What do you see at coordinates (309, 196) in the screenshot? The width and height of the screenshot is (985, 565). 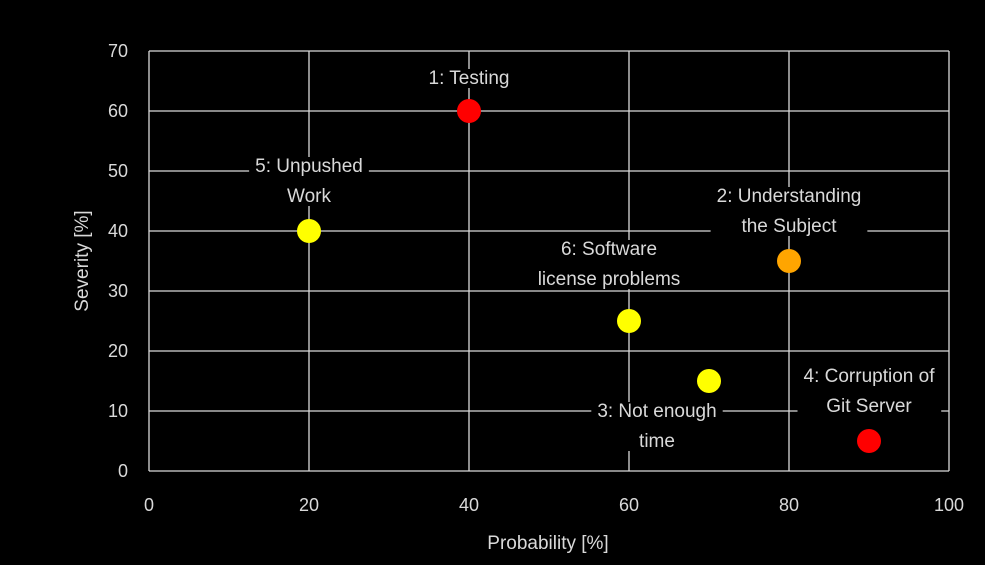 I see `point-label-line: Work` at bounding box center [309, 196].